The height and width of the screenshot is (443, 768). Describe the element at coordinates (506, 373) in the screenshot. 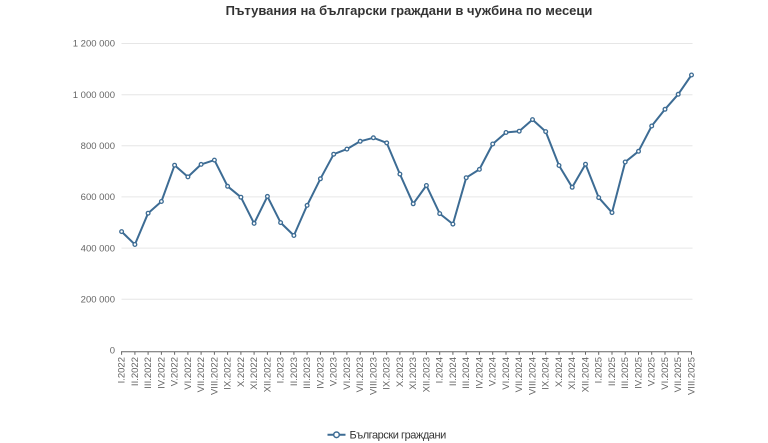

I see `svg-text: VI.2024` at that location.